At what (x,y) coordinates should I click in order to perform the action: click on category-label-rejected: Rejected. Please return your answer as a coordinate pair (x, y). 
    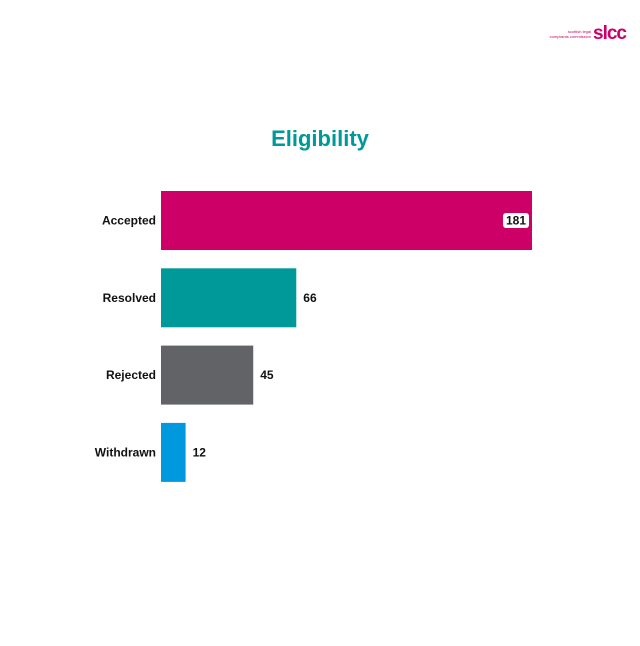
    Looking at the image, I should click on (131, 375).